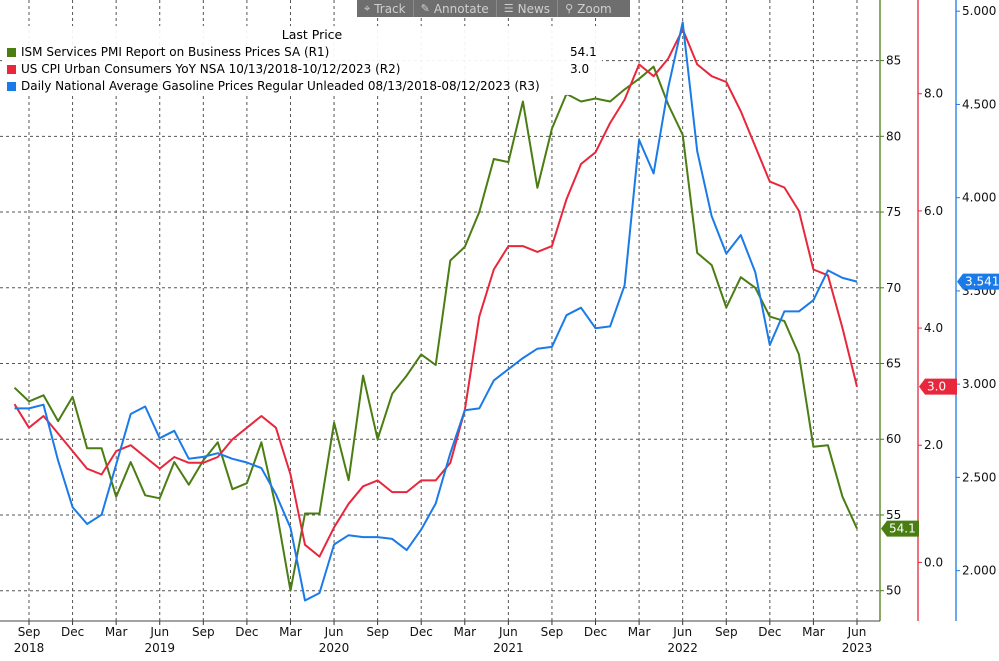 The width and height of the screenshot is (999, 661). What do you see at coordinates (982, 282) in the screenshot?
I see `last-value-text-gasoline: 3.541` at bounding box center [982, 282].